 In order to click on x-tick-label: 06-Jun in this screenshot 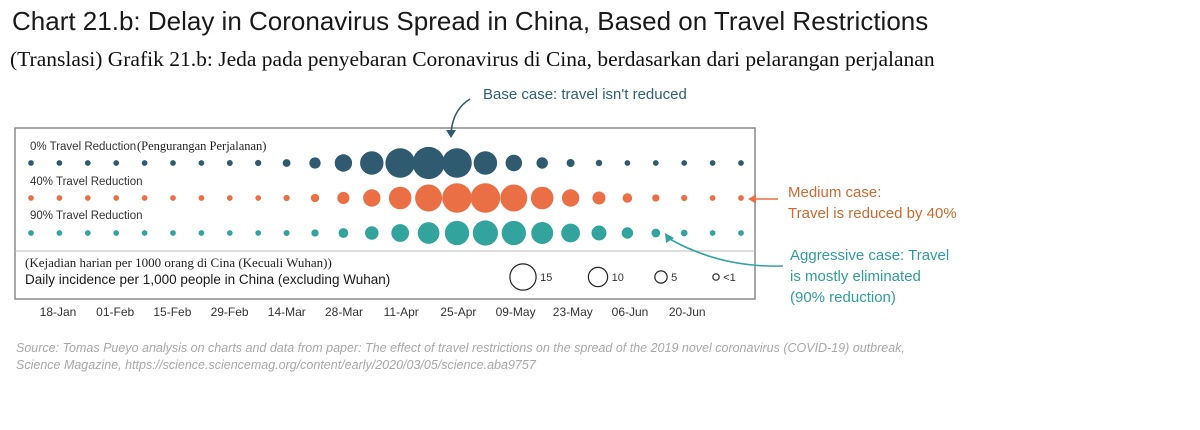, I will do `click(630, 312)`.